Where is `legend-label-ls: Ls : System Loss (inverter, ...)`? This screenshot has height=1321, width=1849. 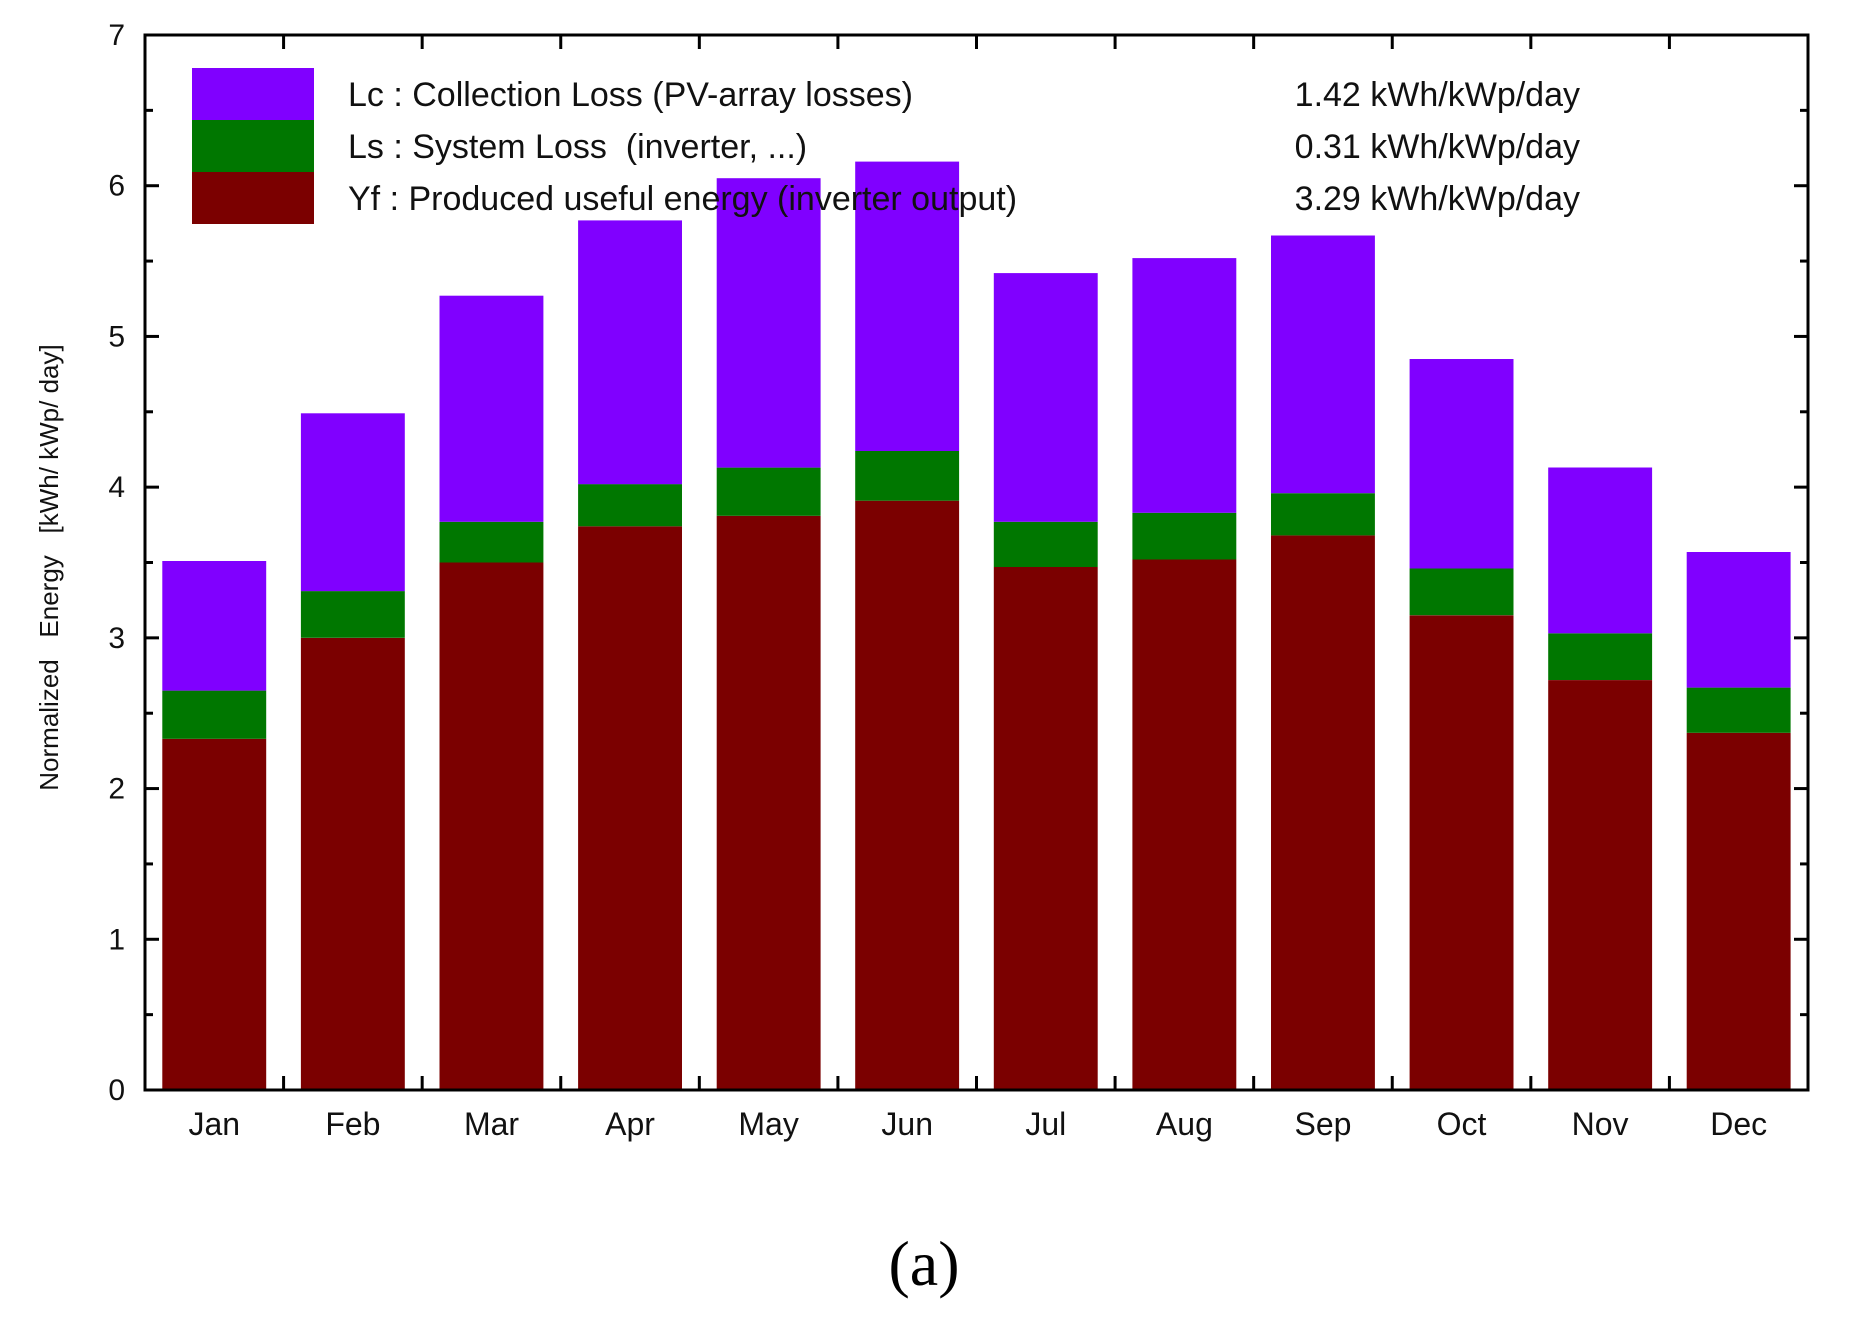
legend-label-ls: Ls : System Loss (inverter, ...) is located at coordinates (577, 147).